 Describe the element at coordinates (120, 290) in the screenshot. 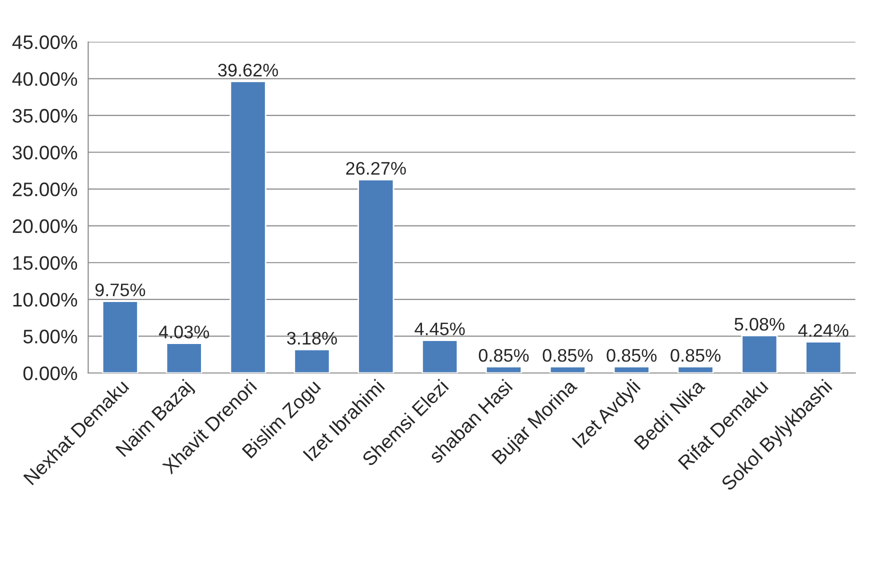

I see `data-label: 9.75%` at that location.